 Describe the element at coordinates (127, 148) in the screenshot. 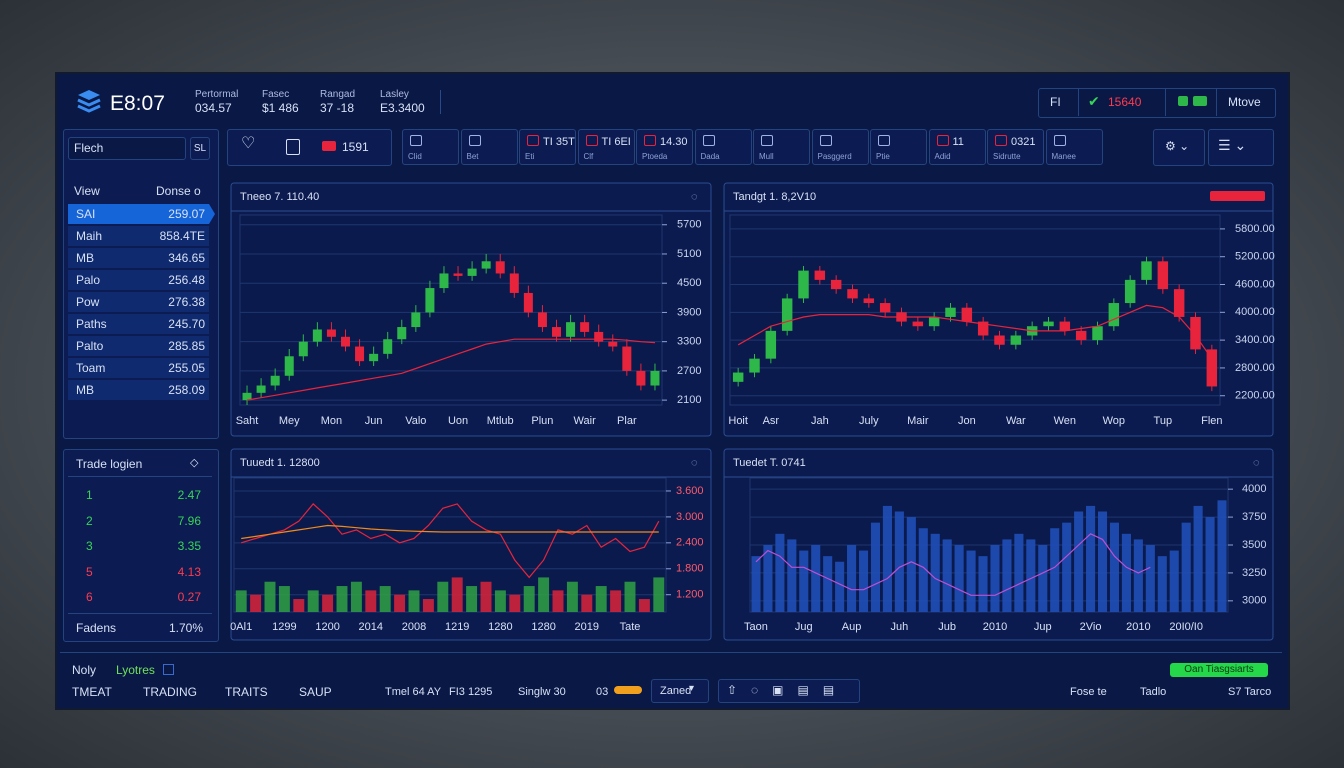

I see `search-input` at that location.